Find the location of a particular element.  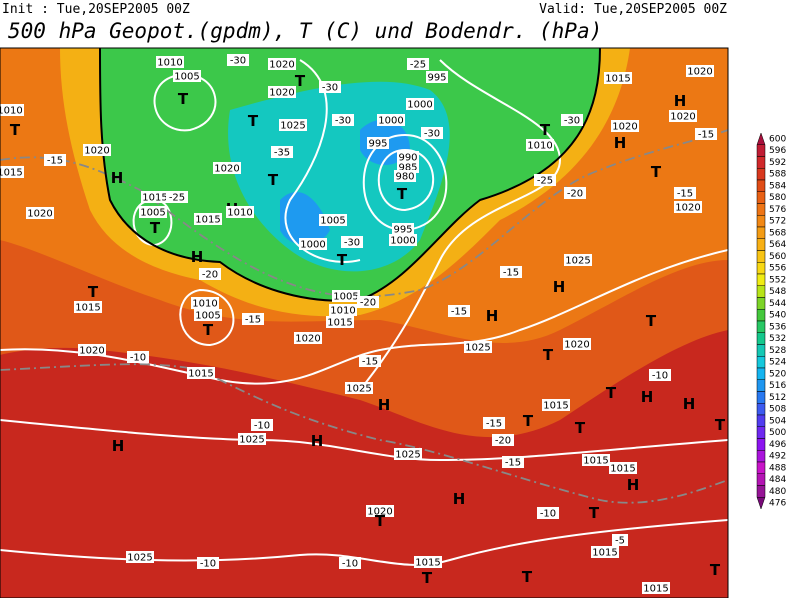

colorbar-label: 596 is located at coordinates (777, 151).